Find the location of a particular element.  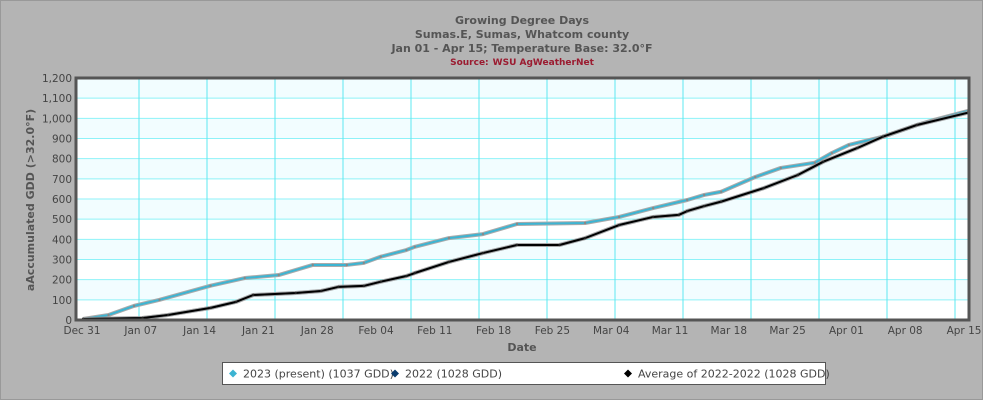

y-tick-label: 1,000 is located at coordinates (57, 119).